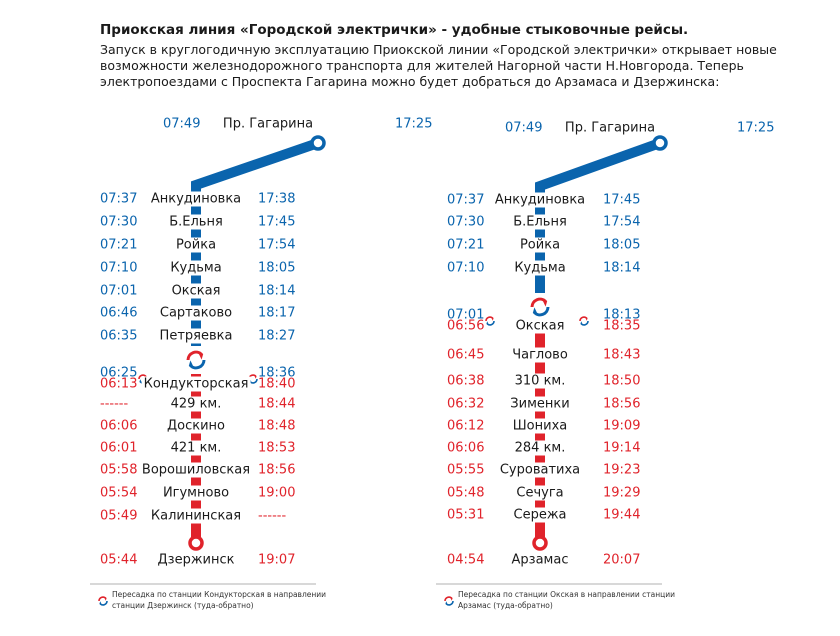 The image size is (840, 636). Describe the element at coordinates (622, 448) in the screenshot. I see `time: 19:14` at that location.